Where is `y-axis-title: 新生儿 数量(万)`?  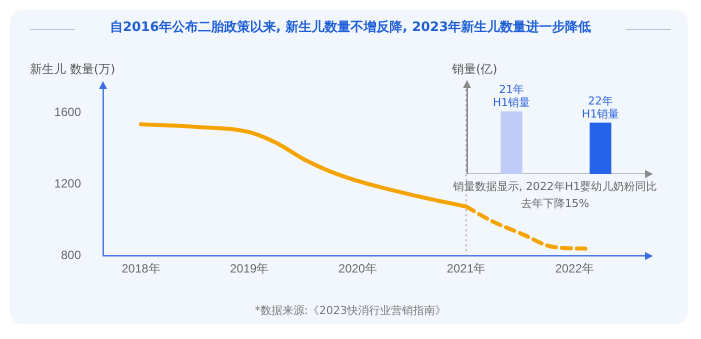
y-axis-title: 新生儿 数量(万) is located at coordinates (73, 69).